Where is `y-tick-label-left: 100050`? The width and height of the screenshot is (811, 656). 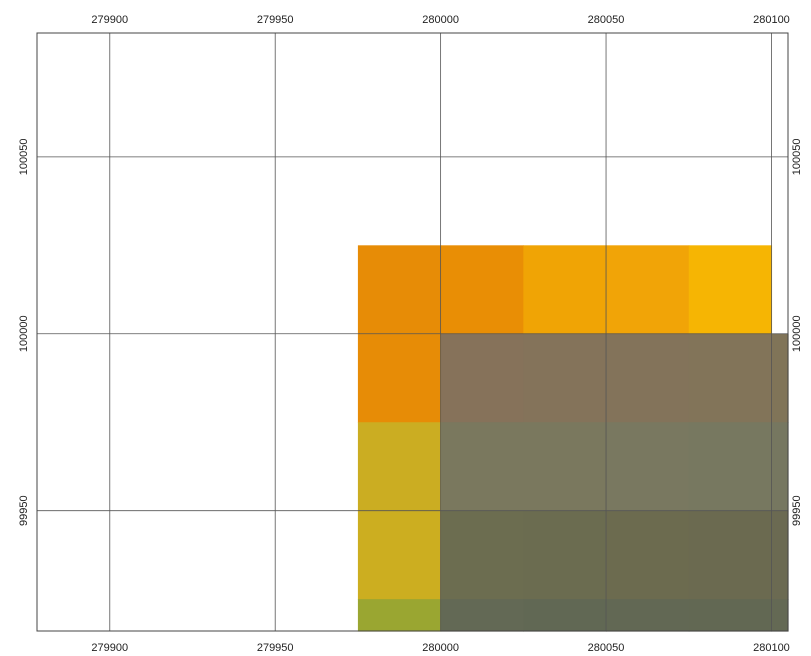
y-tick-label-left: 100050 is located at coordinates (24, 156).